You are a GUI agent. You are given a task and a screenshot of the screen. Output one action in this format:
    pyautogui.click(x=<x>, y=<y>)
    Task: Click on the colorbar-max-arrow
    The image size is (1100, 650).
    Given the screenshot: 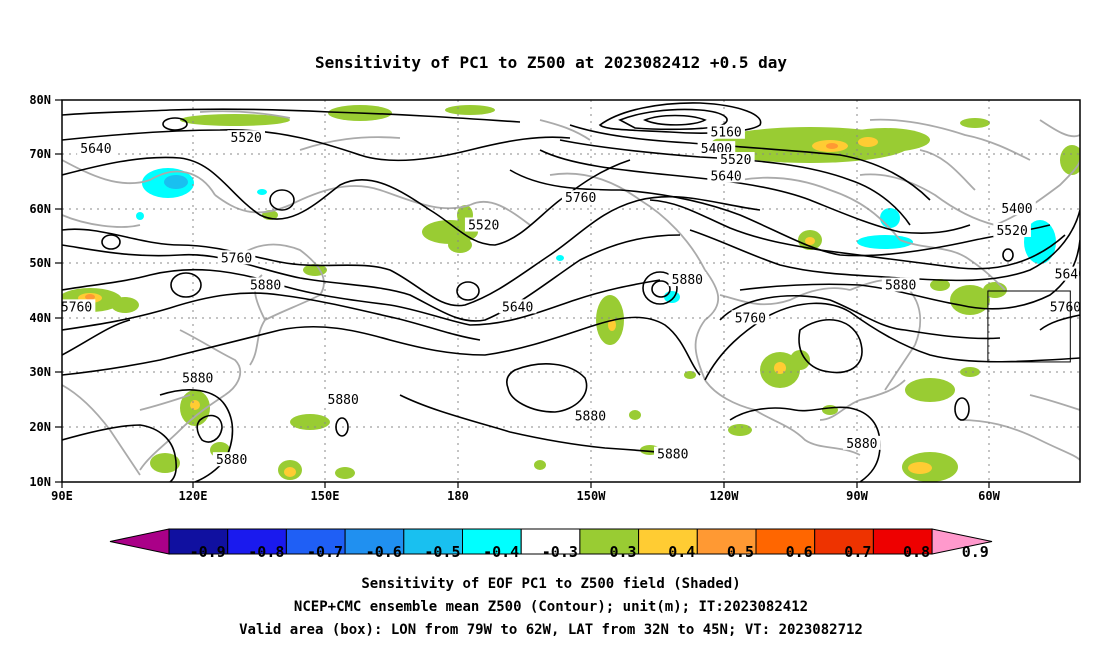 What is the action you would take?
    pyautogui.click(x=962, y=541)
    